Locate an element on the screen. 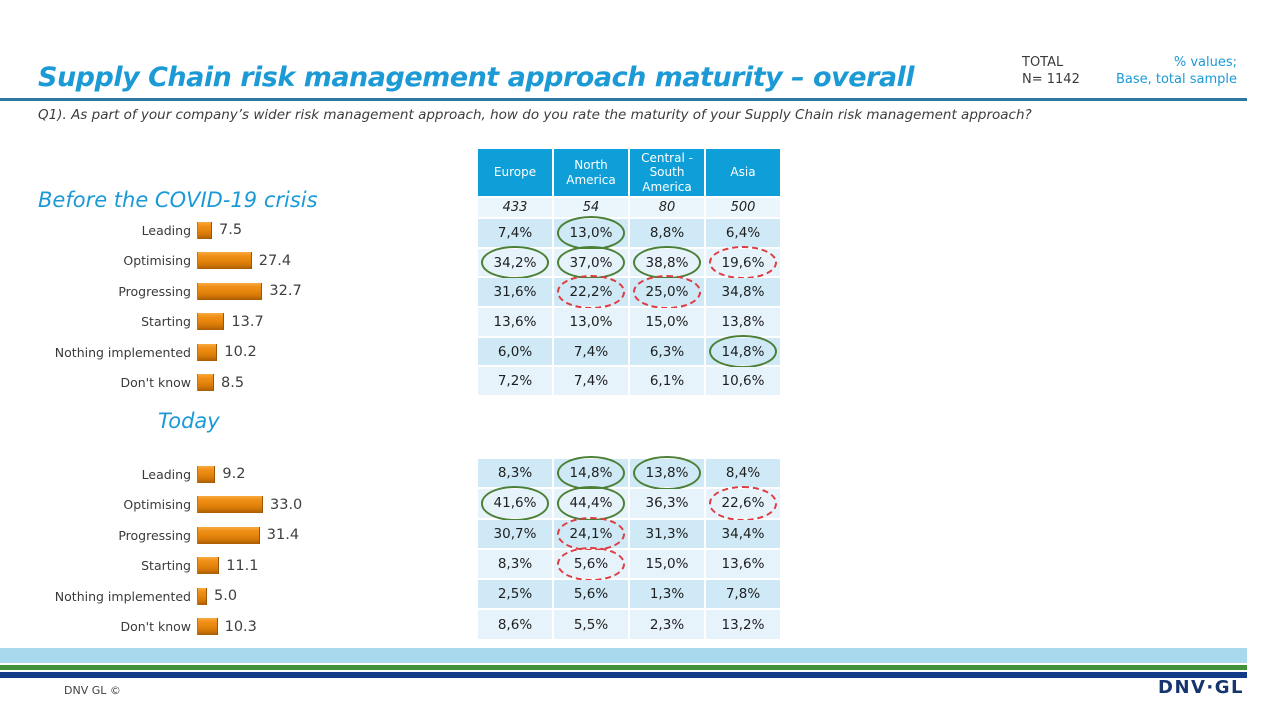 The image size is (1280, 720). chart-row: Leading 9.2 is located at coordinates (250, 474).